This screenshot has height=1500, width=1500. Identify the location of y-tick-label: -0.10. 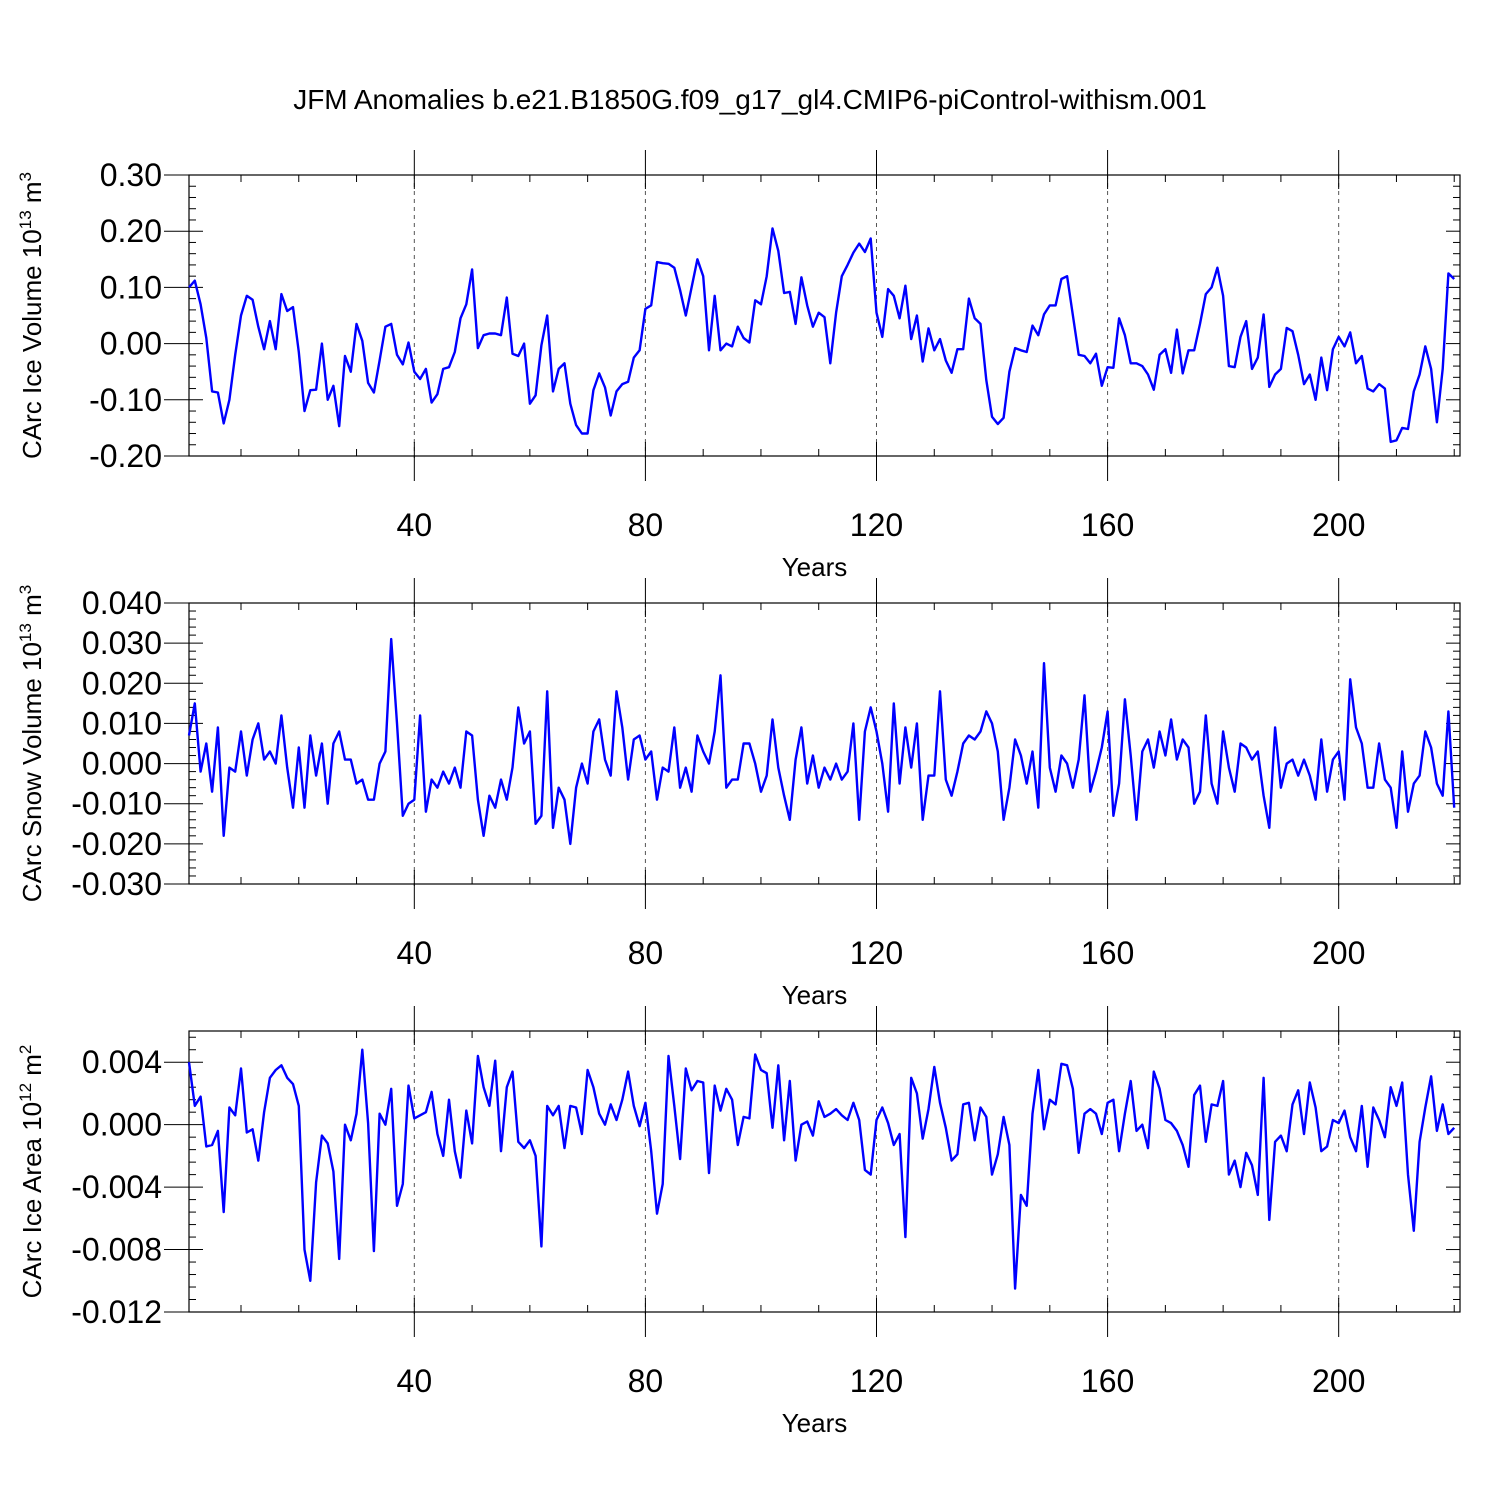
(125, 400).